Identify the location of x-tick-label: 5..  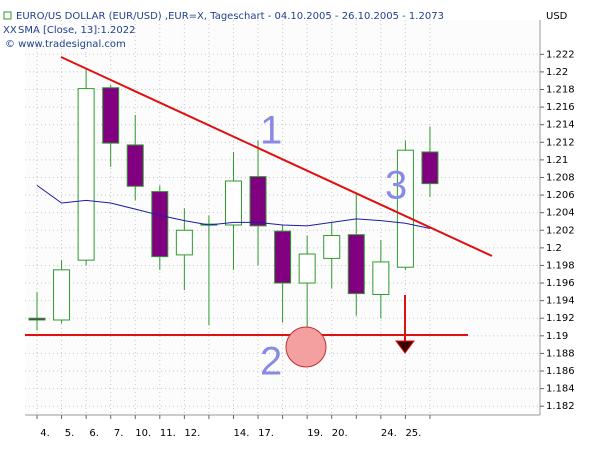
(70, 433).